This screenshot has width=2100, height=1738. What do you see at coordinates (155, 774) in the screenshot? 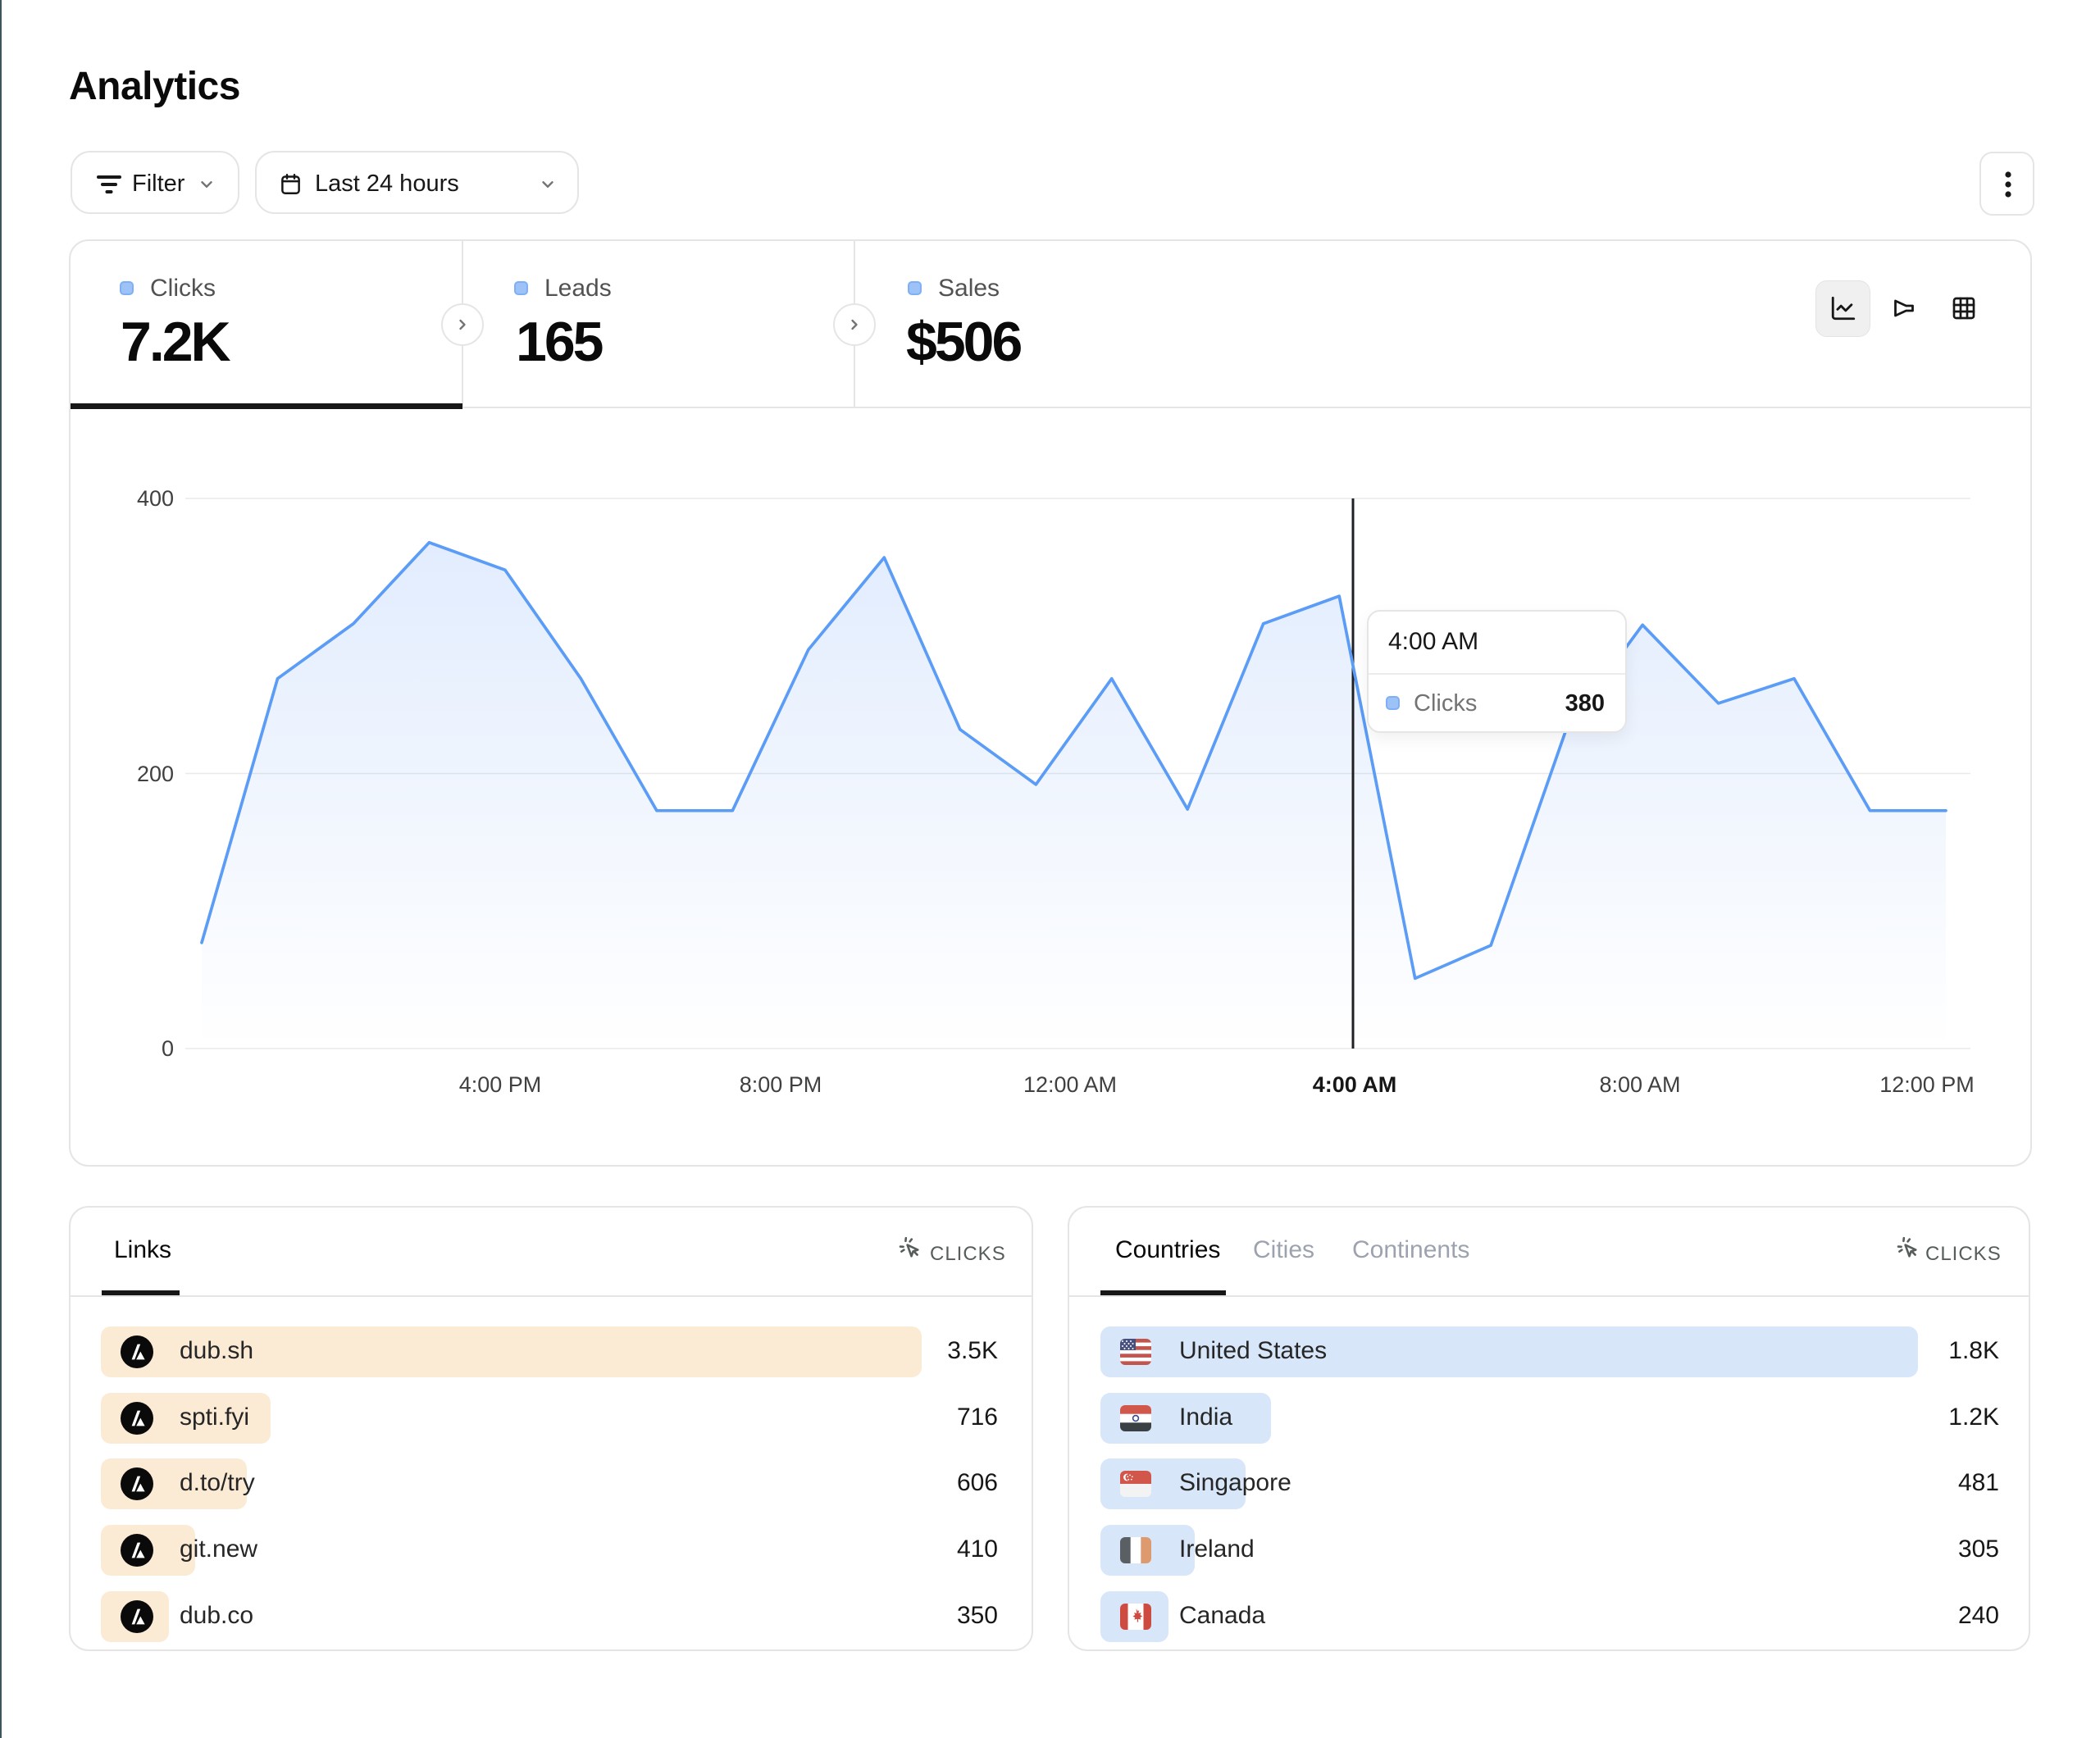
I see `svg-text: 200` at bounding box center [155, 774].